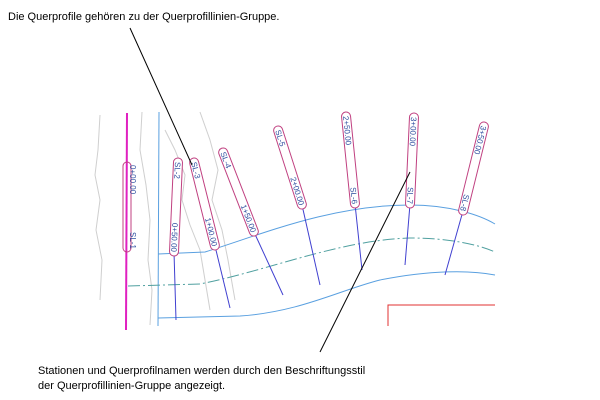  I want to click on sample-line-label: SL-6 2+50.00, so click(350, 160).